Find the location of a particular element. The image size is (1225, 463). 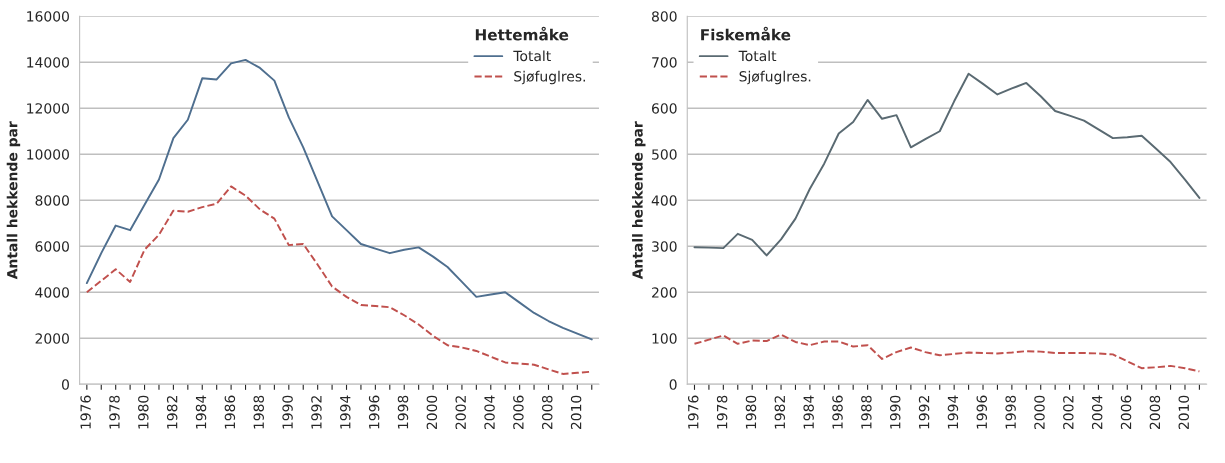

y-tick-label: 12000 is located at coordinates (48, 108).